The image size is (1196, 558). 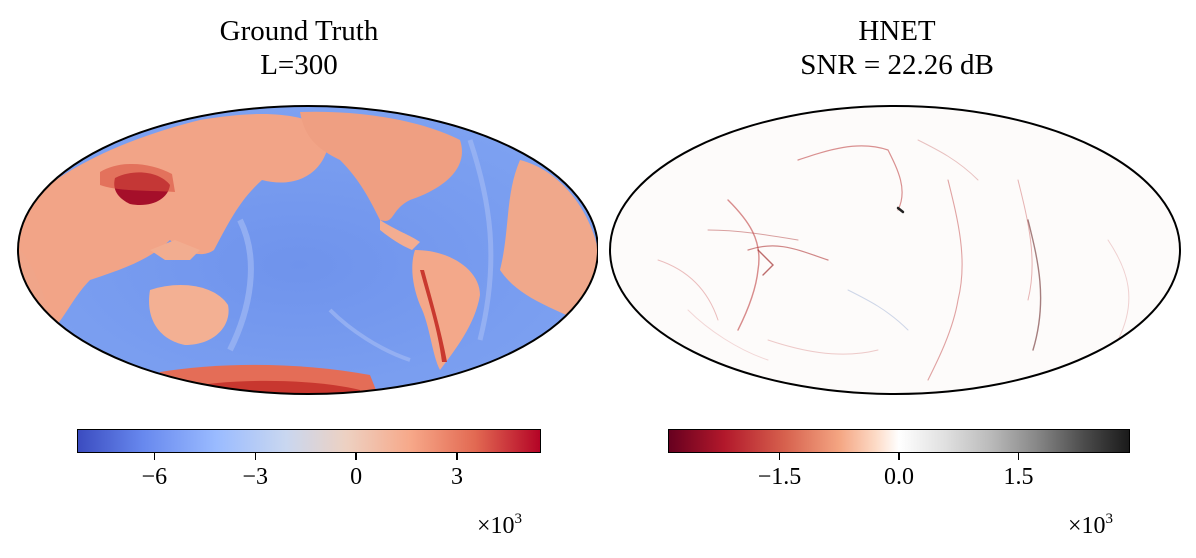 What do you see at coordinates (897, 65) in the screenshot?
I see `panel-subtitle: SNR = 22.26 dB` at bounding box center [897, 65].